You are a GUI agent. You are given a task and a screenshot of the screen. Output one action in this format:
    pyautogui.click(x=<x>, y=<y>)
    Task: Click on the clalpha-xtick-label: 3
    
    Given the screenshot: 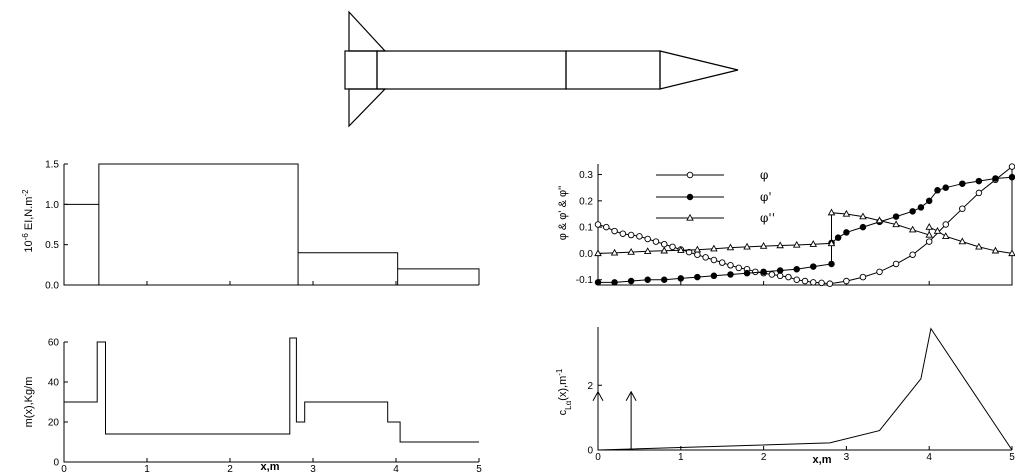 What is the action you would take?
    pyautogui.click(x=847, y=457)
    